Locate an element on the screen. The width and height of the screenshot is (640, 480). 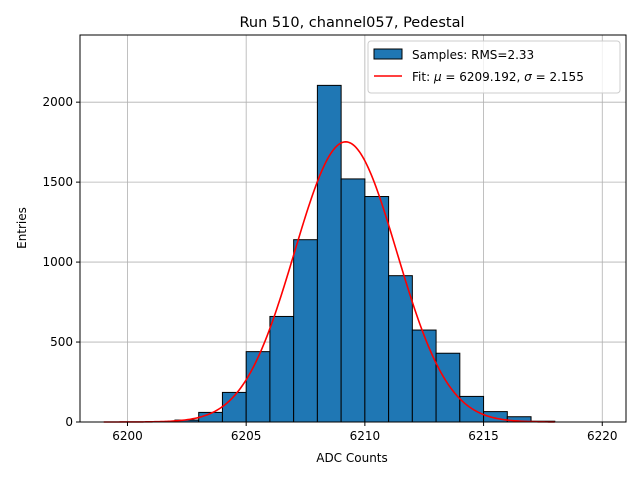
fit-sigma-value: 2.155 is located at coordinates (566, 77).